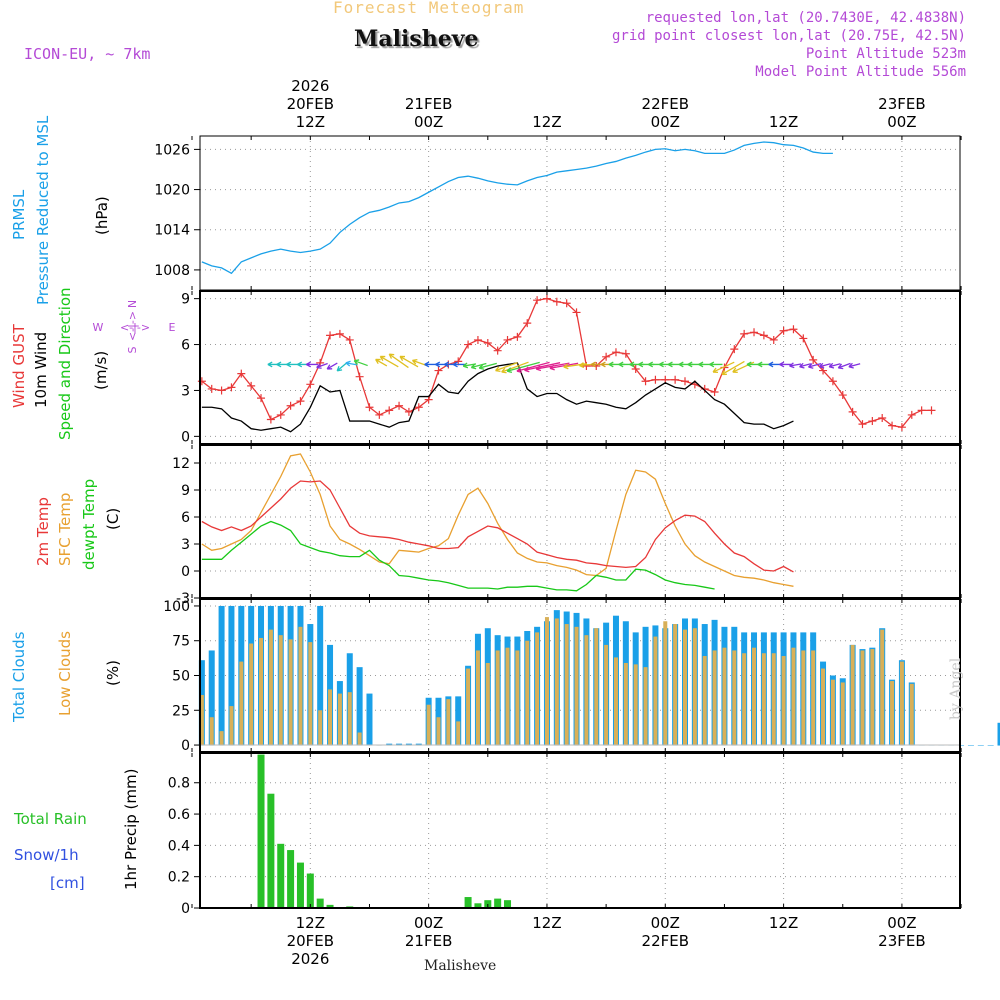  What do you see at coordinates (497, 520) in the screenshot?
I see `sfc-temp-line` at bounding box center [497, 520].